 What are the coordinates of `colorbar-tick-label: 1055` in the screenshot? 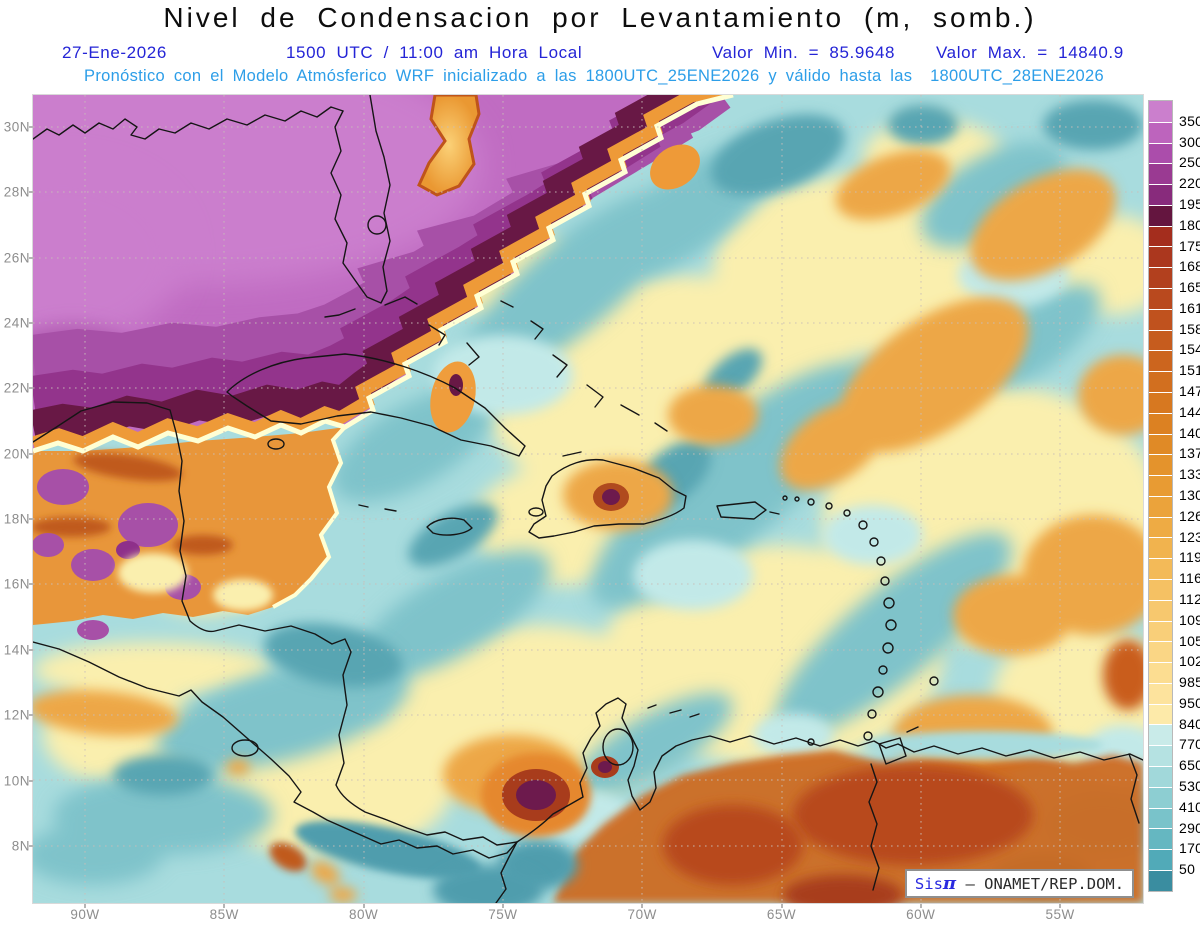 It's located at (1189, 640).